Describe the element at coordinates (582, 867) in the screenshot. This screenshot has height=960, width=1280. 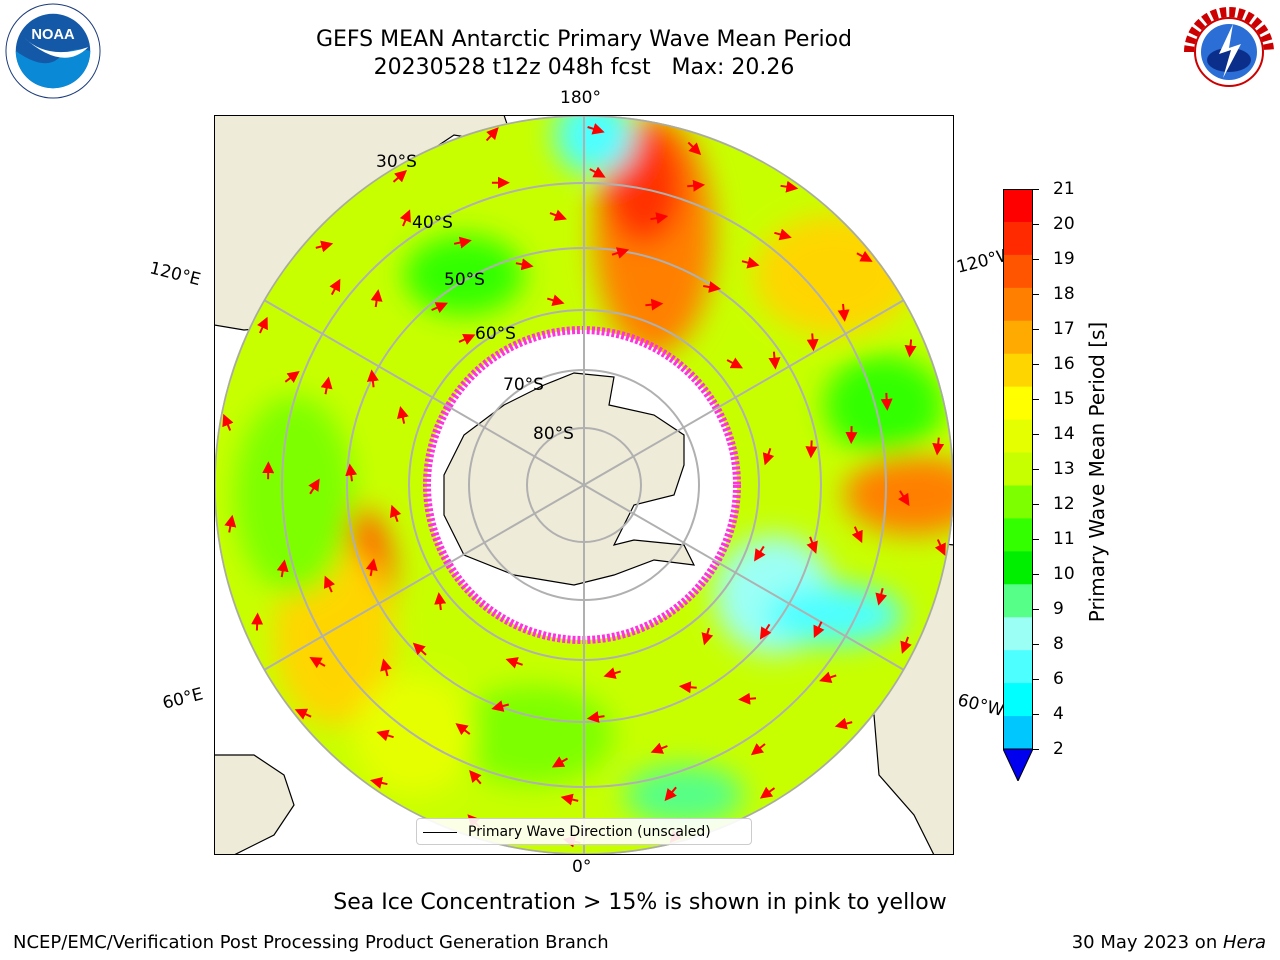
I see `lon-label-0: 0°` at that location.